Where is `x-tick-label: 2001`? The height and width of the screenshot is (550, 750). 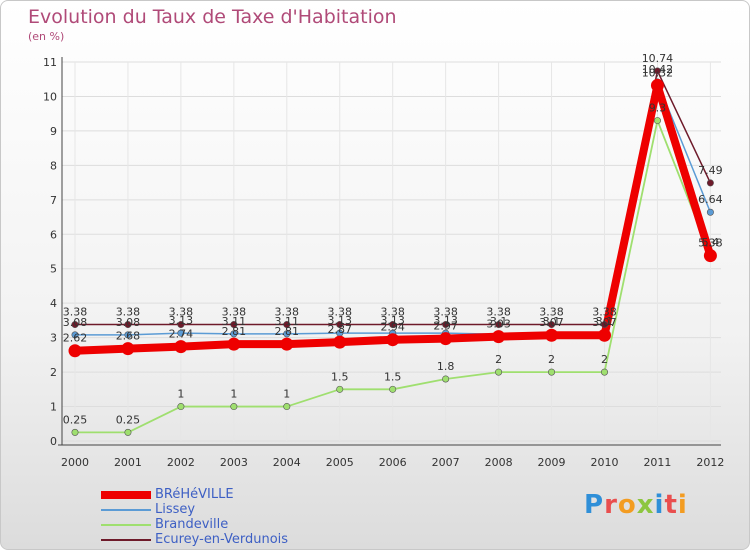 x-tick-label: 2001 is located at coordinates (128, 462).